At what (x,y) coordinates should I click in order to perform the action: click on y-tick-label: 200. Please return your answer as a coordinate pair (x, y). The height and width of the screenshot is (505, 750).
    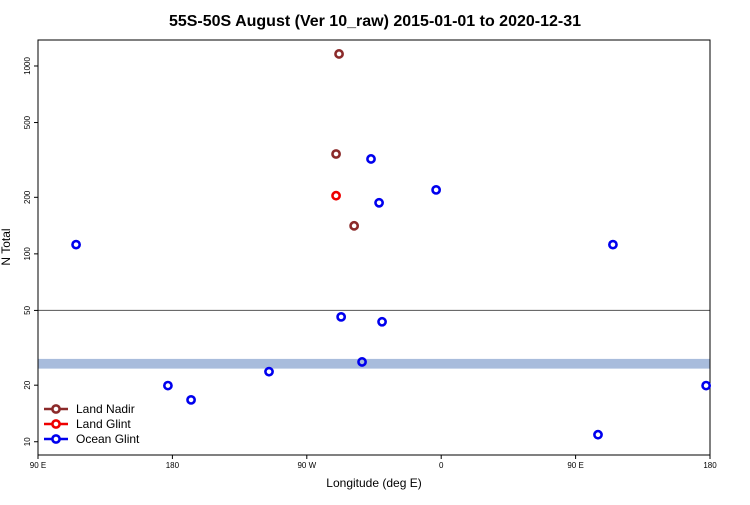
    Looking at the image, I should click on (27, 197).